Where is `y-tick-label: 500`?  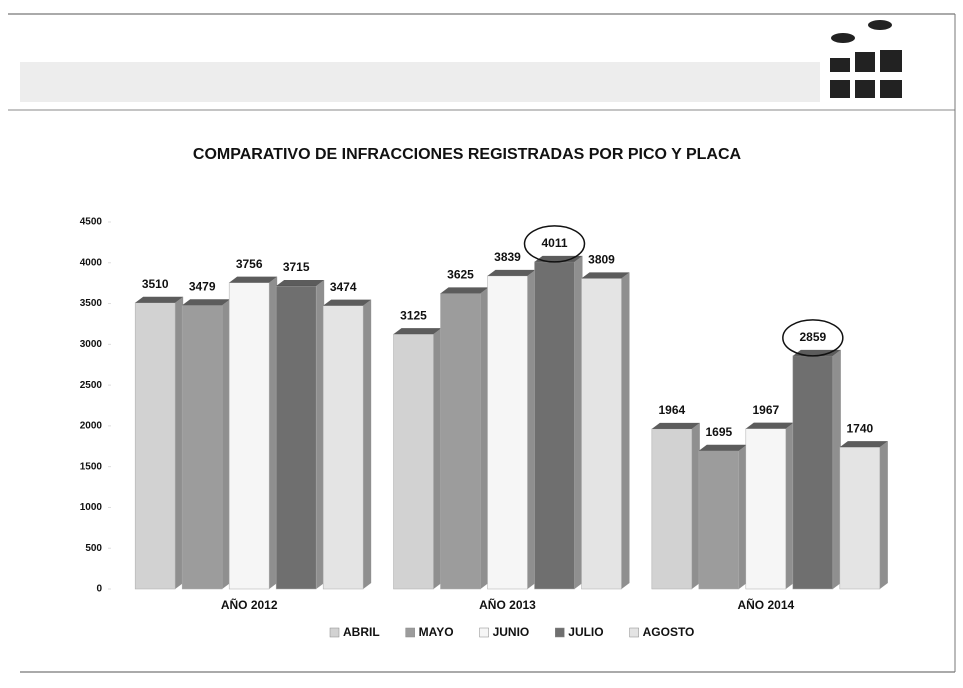
y-tick-label: 500 is located at coordinates (93, 548).